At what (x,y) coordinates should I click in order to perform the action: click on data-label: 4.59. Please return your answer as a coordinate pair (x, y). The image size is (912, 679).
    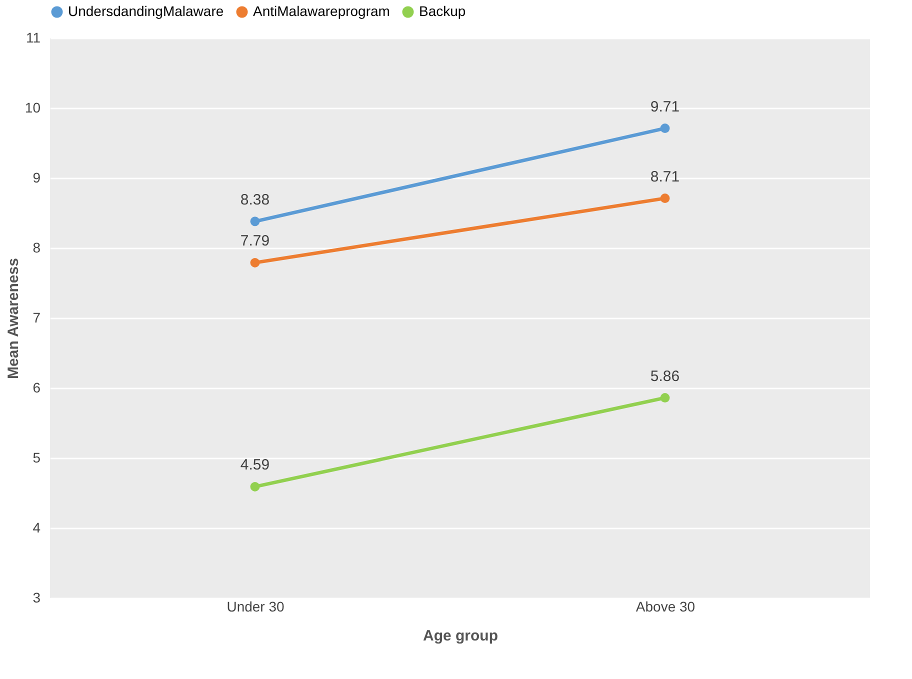
    Looking at the image, I should click on (255, 465).